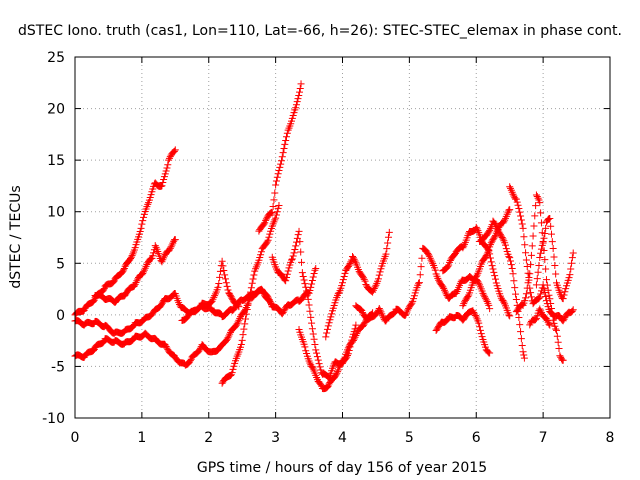 This screenshot has height=480, width=640. What do you see at coordinates (60, 264) in the screenshot?
I see `y-tick-label: 5` at bounding box center [60, 264].